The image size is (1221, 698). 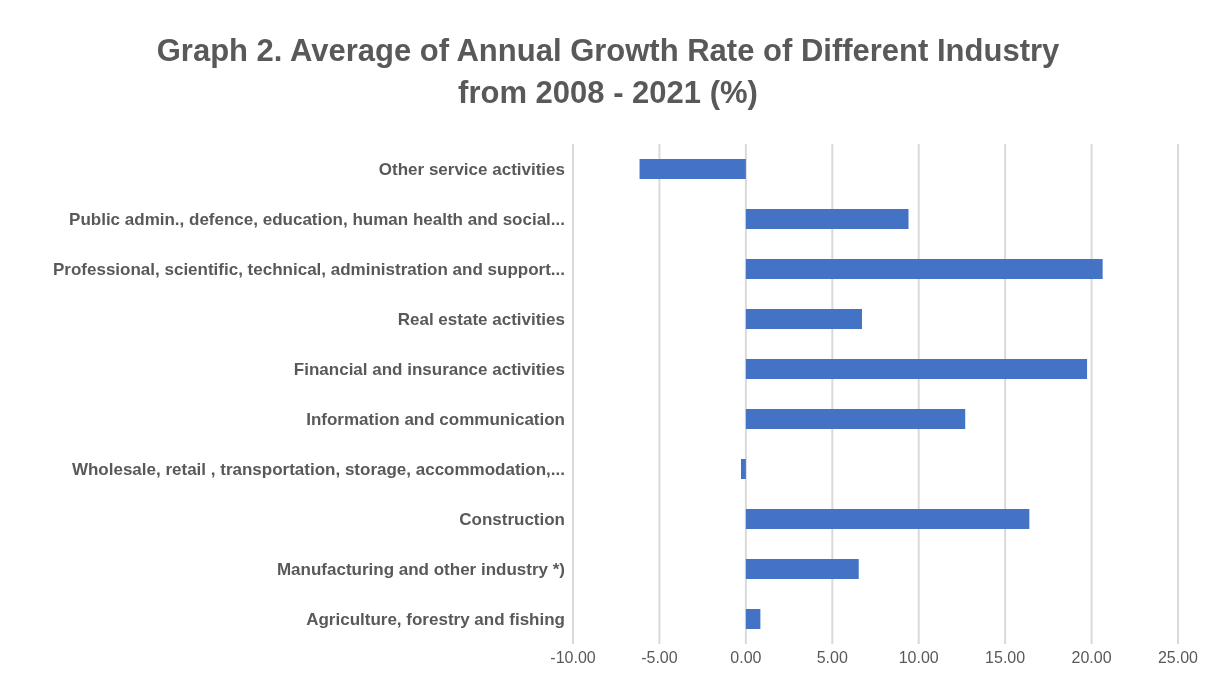 I want to click on x-tick-label: 15.00, so click(x=1005, y=658).